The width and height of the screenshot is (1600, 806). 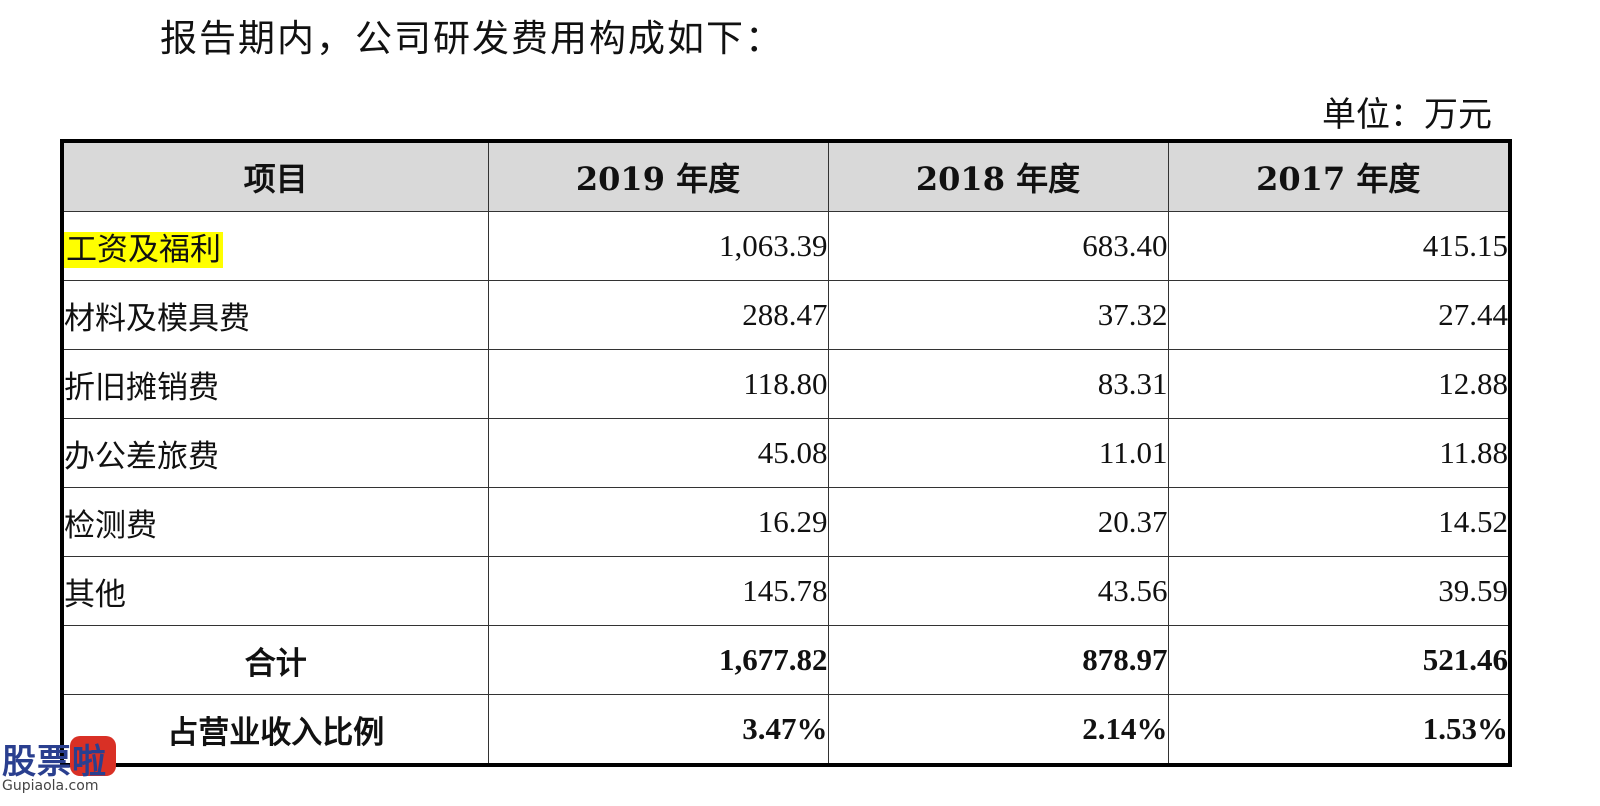 I want to click on table-row: 工资及福利 1,063.39 683.40 415.15, so click(x=786, y=246).